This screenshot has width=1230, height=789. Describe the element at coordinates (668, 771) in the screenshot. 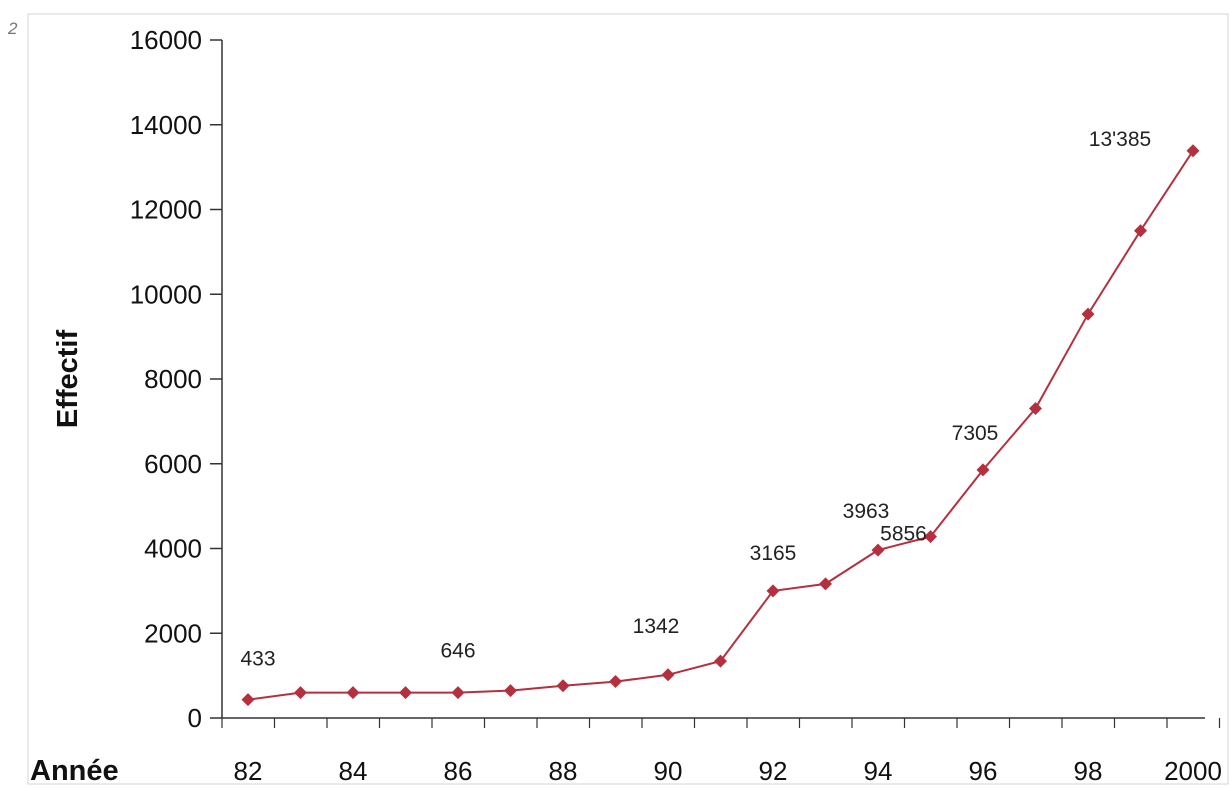

I see `x-tick-label: 90` at that location.